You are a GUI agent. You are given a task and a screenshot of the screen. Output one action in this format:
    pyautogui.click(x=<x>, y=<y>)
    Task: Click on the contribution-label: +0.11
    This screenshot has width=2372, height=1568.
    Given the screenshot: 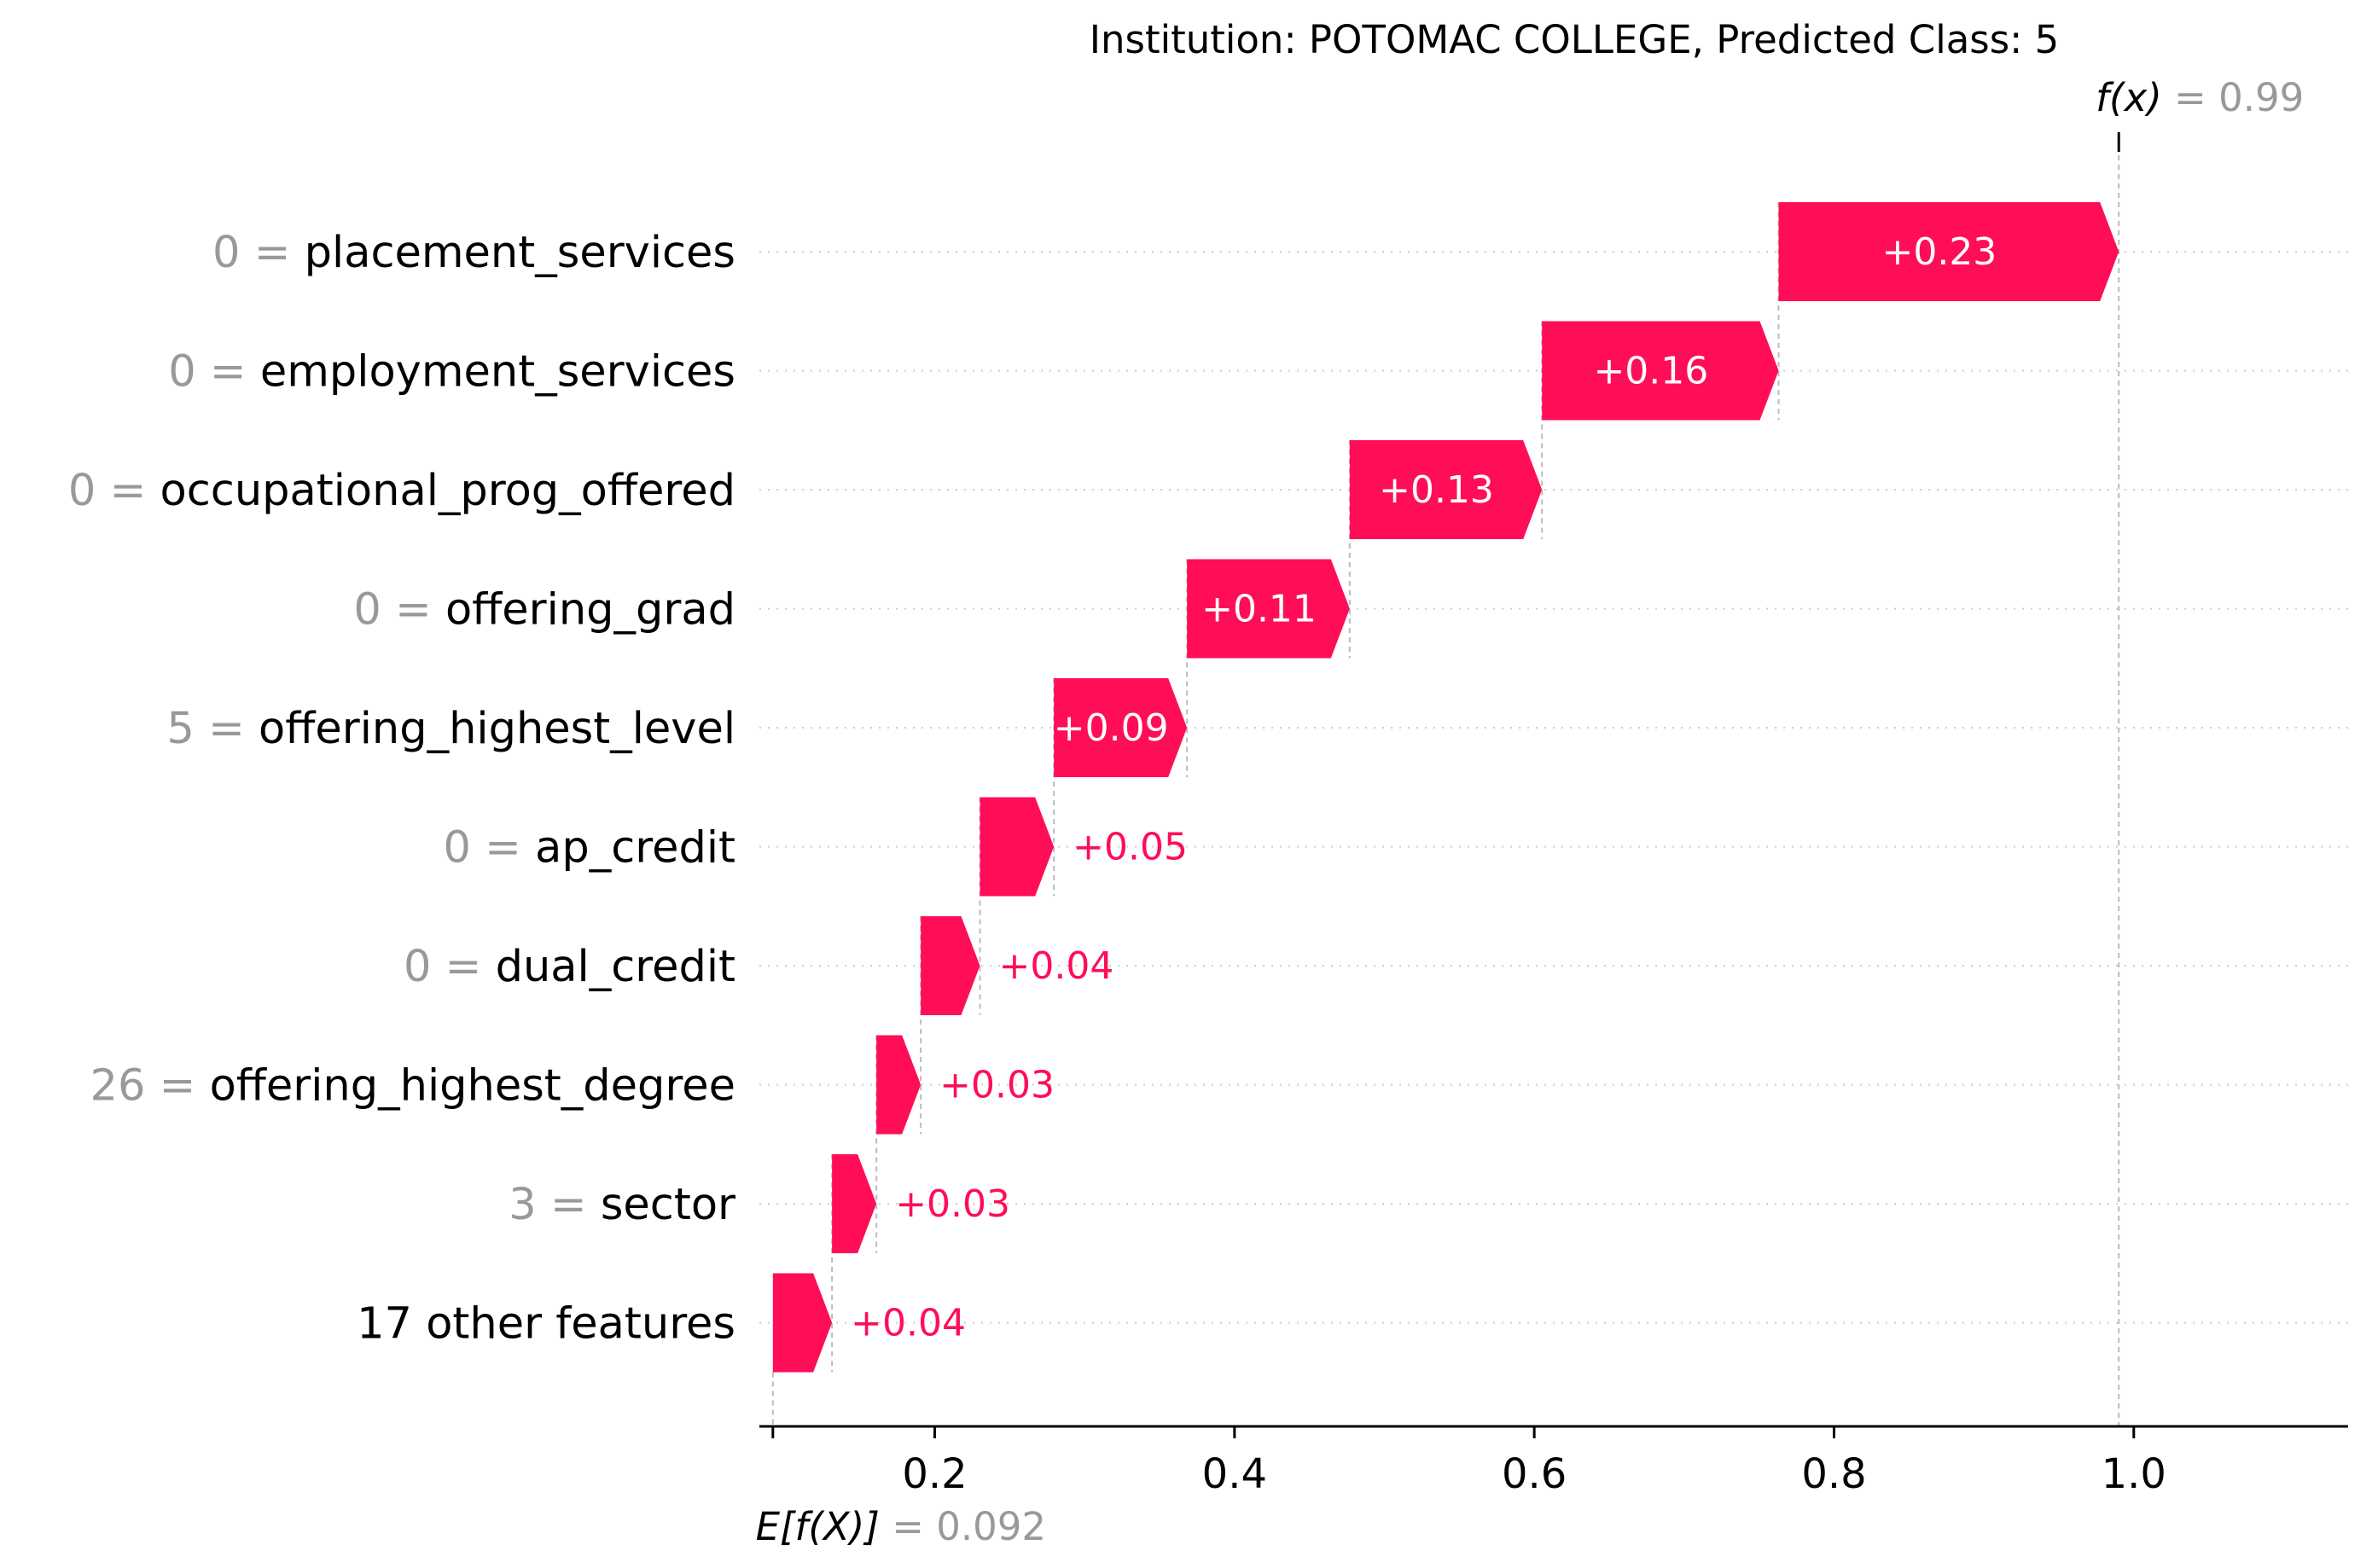 What is the action you would take?
    pyautogui.click(x=1259, y=609)
    